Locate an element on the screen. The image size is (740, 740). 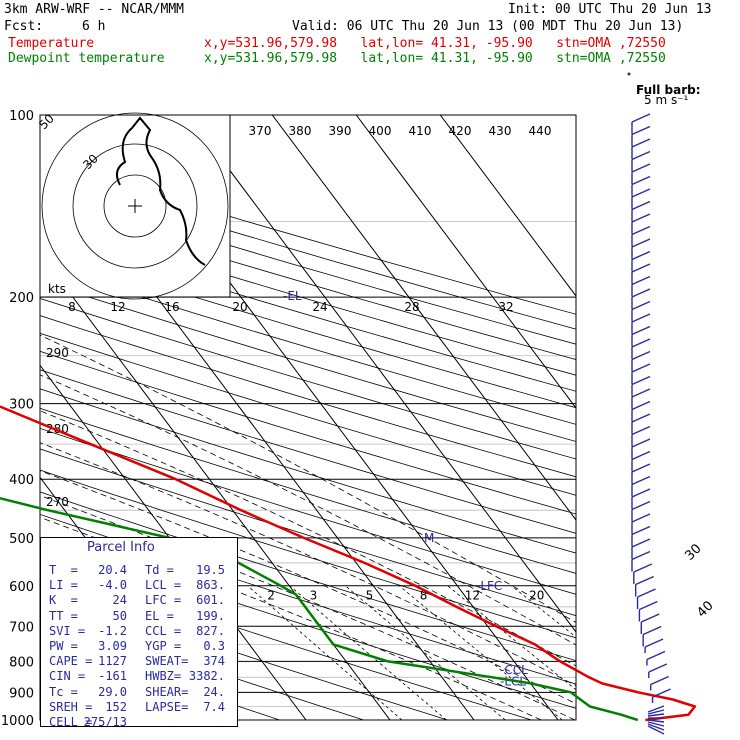
pressure-tick-label: 900 is located at coordinates (21, 693).